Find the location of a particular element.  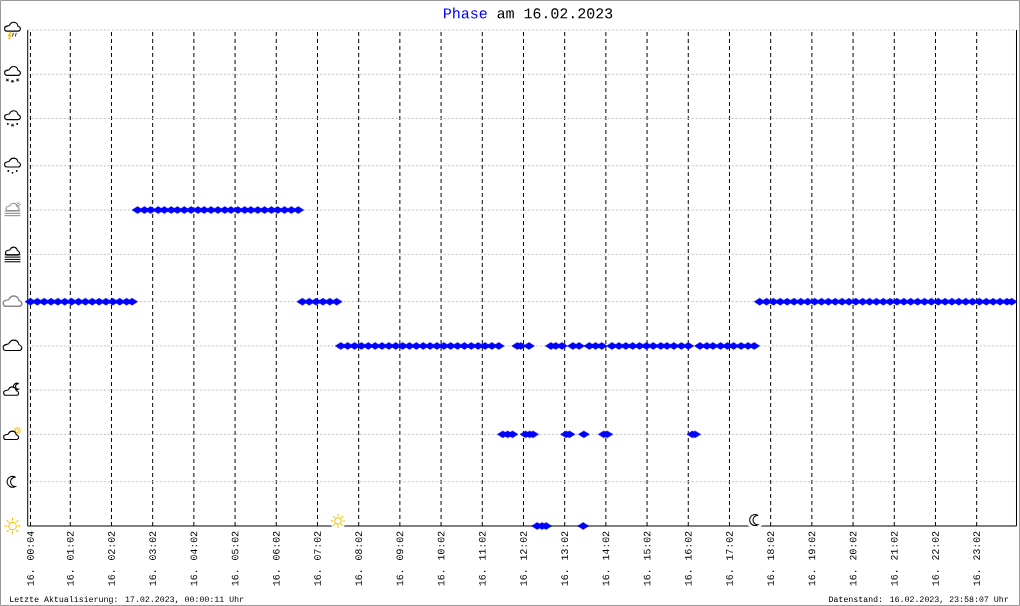

text: Letzte Aktualisierung: 17.02.2023, 00:00:11 Uhr is located at coordinates (127, 600).